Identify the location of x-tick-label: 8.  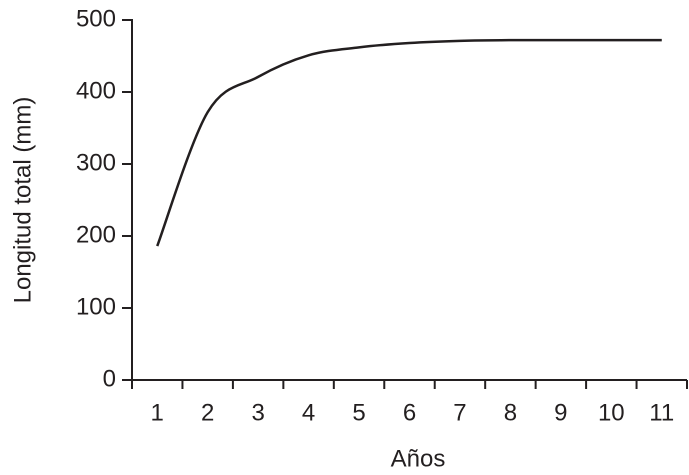
(510, 412).